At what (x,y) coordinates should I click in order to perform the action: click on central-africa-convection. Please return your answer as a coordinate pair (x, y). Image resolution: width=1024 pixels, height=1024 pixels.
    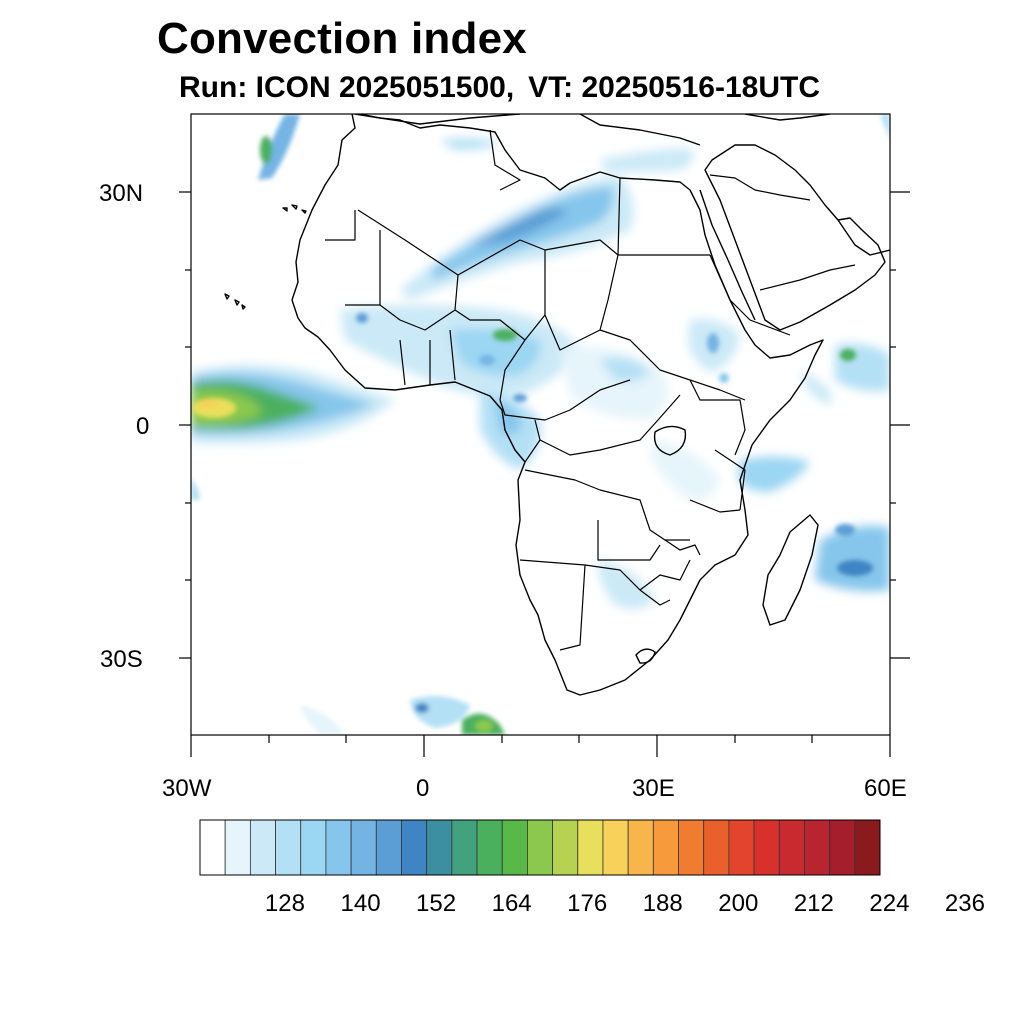
    Looking at the image, I should click on (650, 464).